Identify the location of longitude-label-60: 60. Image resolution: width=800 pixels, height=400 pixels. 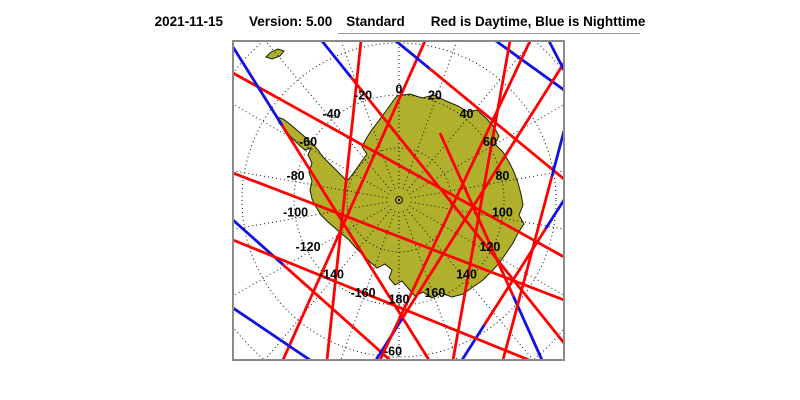
(490, 142).